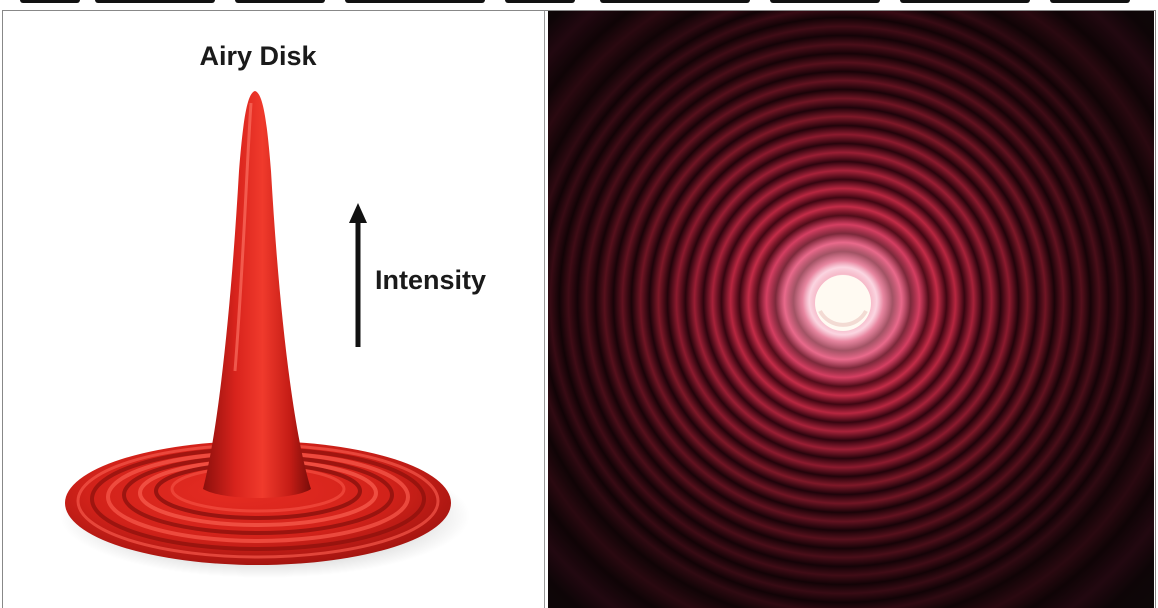 This screenshot has height=608, width=1158. What do you see at coordinates (579, 5) in the screenshot?
I see `cropped-caption-strip` at bounding box center [579, 5].